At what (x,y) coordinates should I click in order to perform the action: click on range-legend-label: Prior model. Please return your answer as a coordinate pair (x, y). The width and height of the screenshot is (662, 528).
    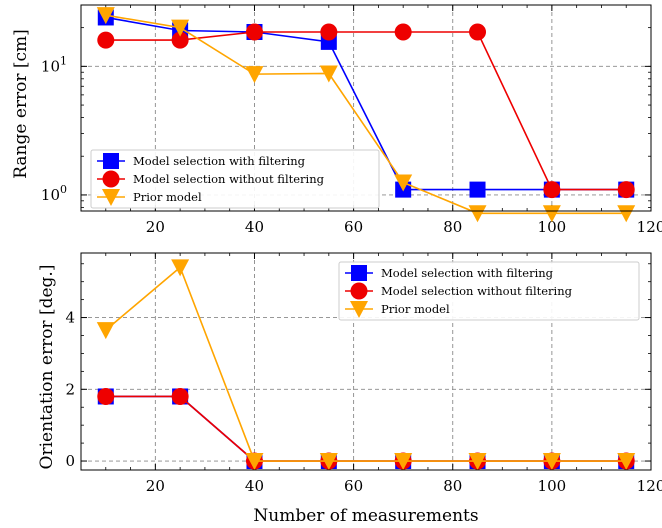
    Looking at the image, I should click on (167, 197).